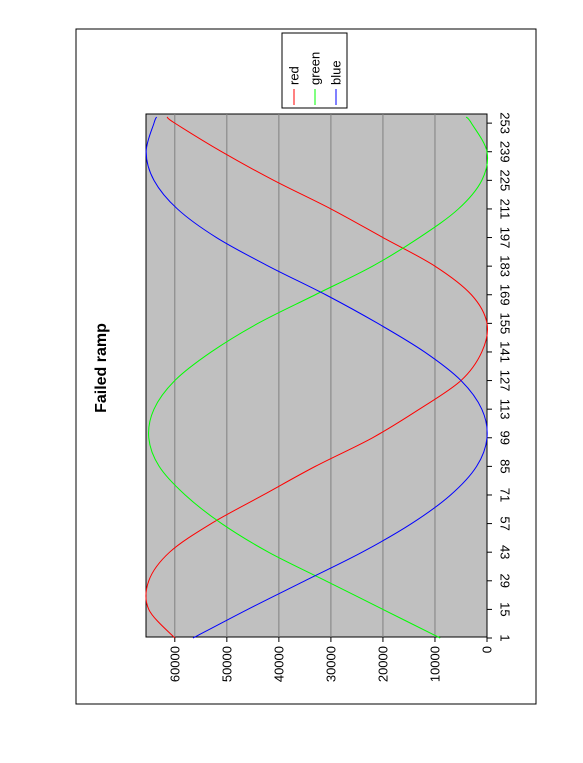 This screenshot has width=583, height=763. What do you see at coordinates (505, 238) in the screenshot?
I see `x-tick-label: 197` at bounding box center [505, 238].